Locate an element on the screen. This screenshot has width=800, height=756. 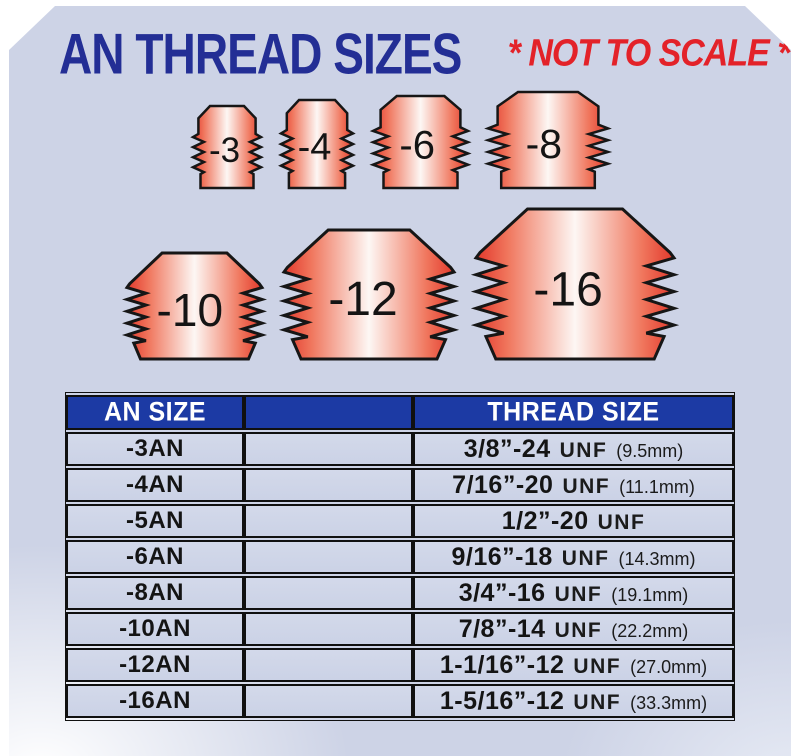
thread-size-text: 3/8”-24 UNF (9.5mm) is located at coordinates (573, 449).